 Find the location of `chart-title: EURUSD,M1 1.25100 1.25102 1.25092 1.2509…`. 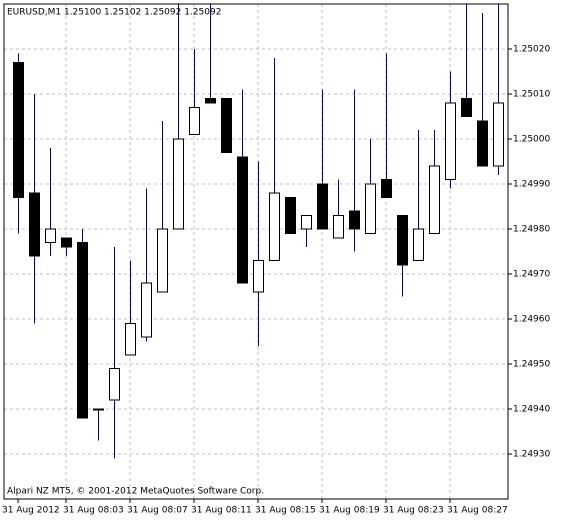

chart-title: EURUSD,M1 1.25100 1.25102 1.25092 1.2509… is located at coordinates (114, 13).